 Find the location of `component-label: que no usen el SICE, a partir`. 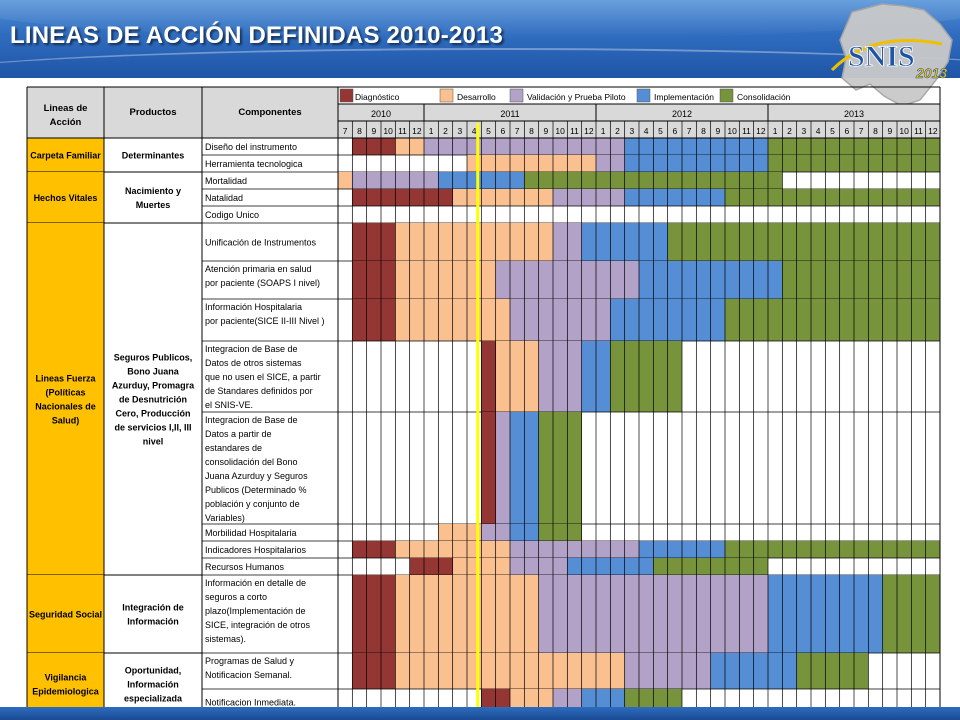

component-label: que no usen el SICE, a partir is located at coordinates (263, 377).